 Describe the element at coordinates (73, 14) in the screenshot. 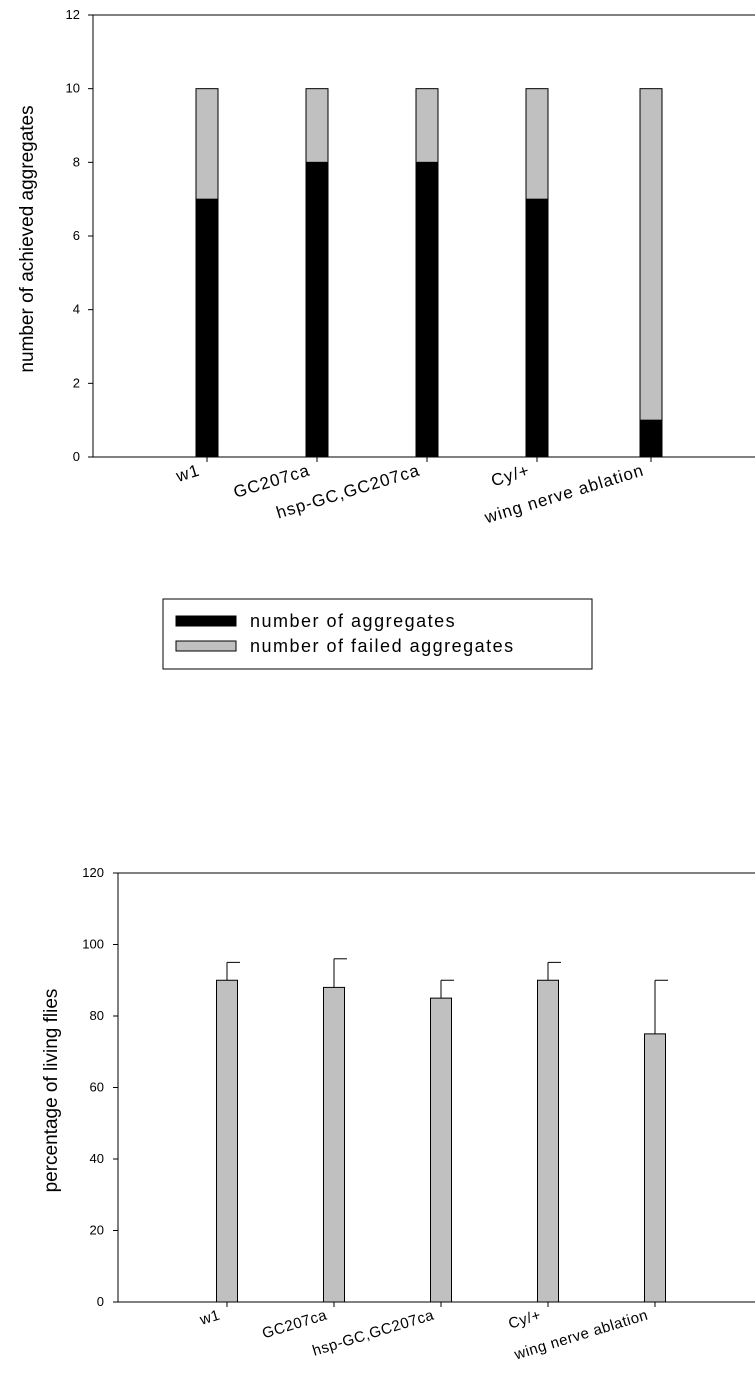

I see `y-tick-label: 12` at that location.